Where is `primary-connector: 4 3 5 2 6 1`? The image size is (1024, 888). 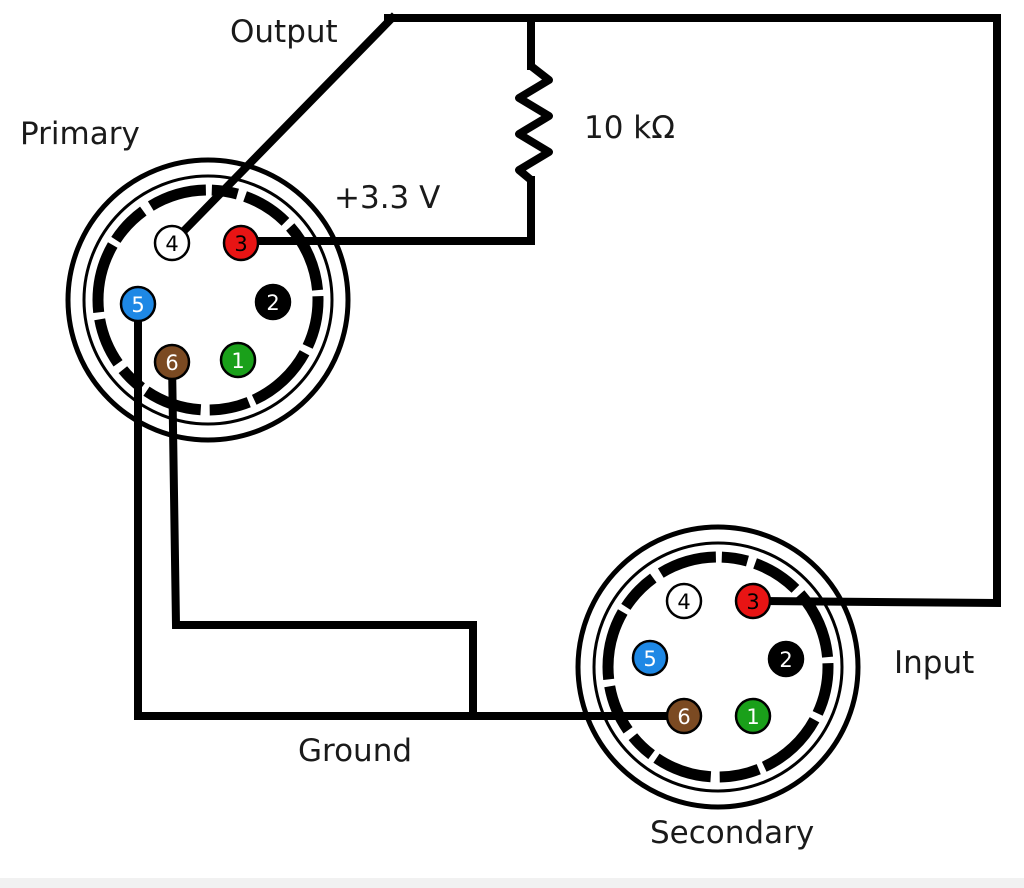
primary-connector: 4 3 5 2 6 1 is located at coordinates (208, 300).